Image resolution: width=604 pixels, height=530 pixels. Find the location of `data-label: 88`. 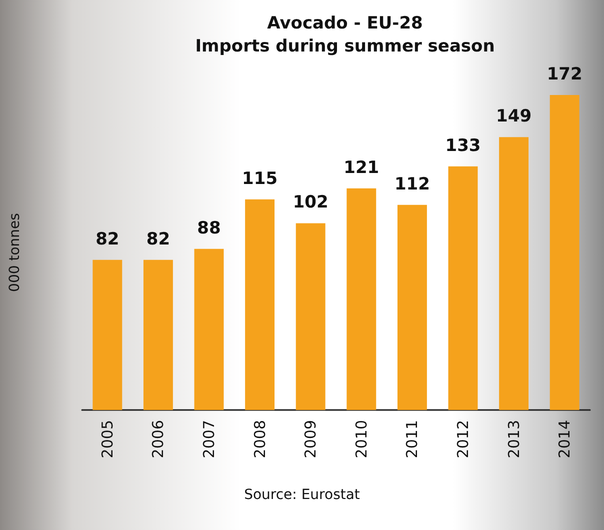

data-label: 88 is located at coordinates (209, 228).